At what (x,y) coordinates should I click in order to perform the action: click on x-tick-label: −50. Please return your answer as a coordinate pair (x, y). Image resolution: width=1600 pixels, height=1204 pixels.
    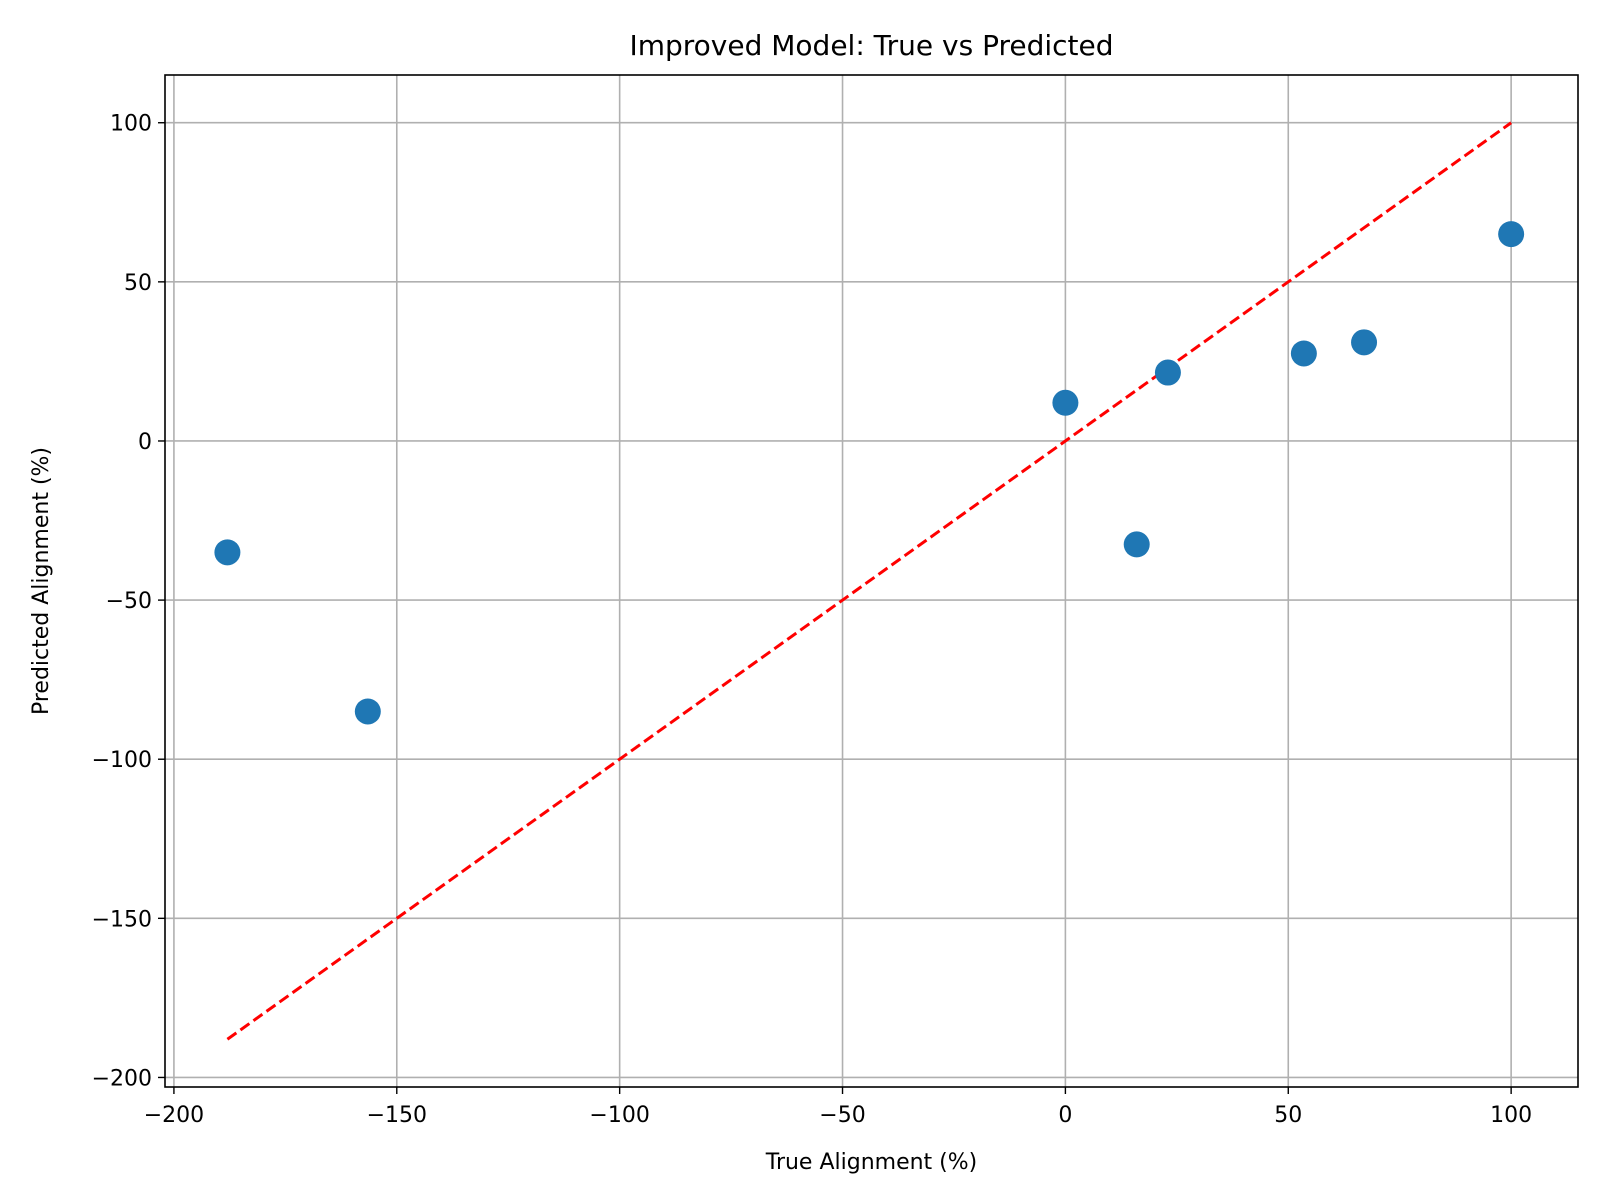
    Looking at the image, I should click on (842, 1115).